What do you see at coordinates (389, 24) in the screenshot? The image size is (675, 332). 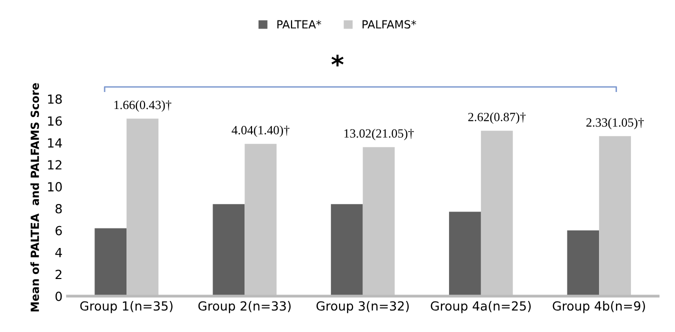 I see `legend-label: PALFAMS*` at bounding box center [389, 24].